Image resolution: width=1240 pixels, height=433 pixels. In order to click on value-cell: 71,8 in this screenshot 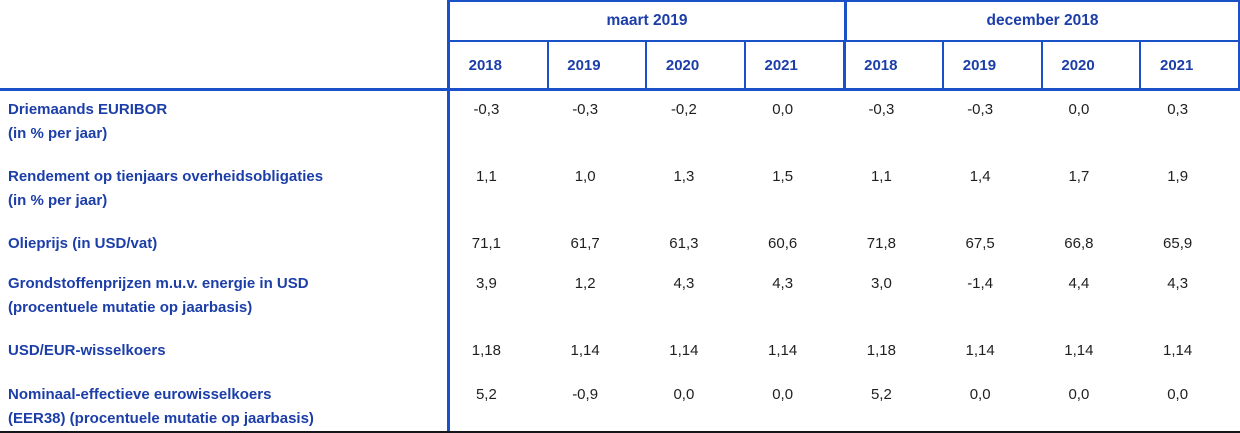, I will do `click(881, 243)`.